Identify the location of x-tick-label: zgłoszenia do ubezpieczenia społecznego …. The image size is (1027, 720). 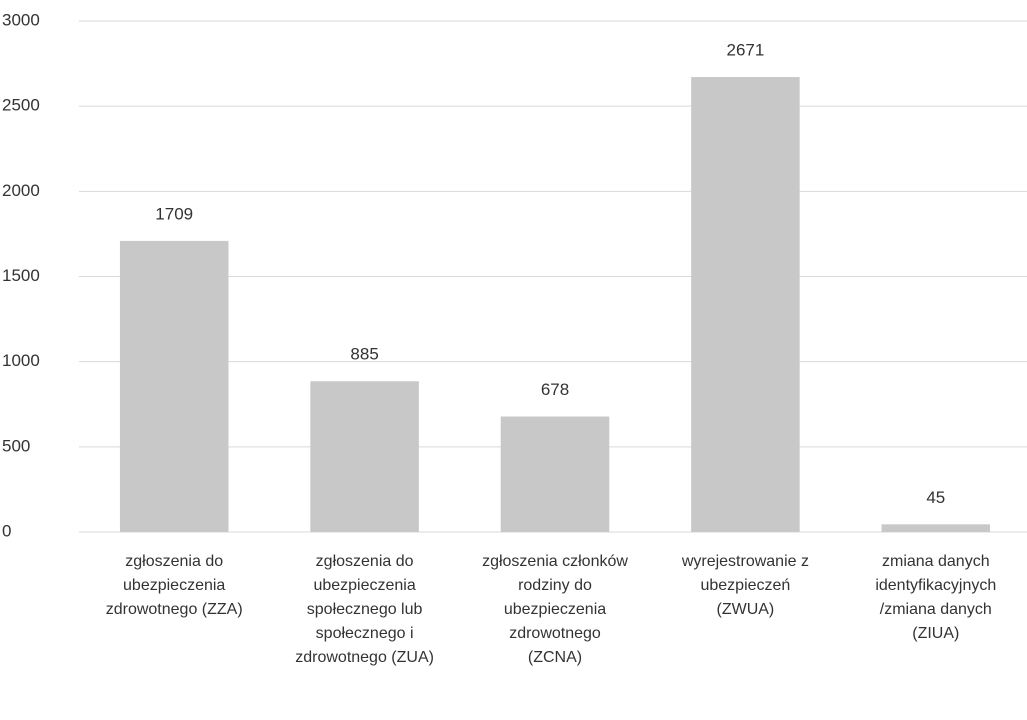
(364, 609).